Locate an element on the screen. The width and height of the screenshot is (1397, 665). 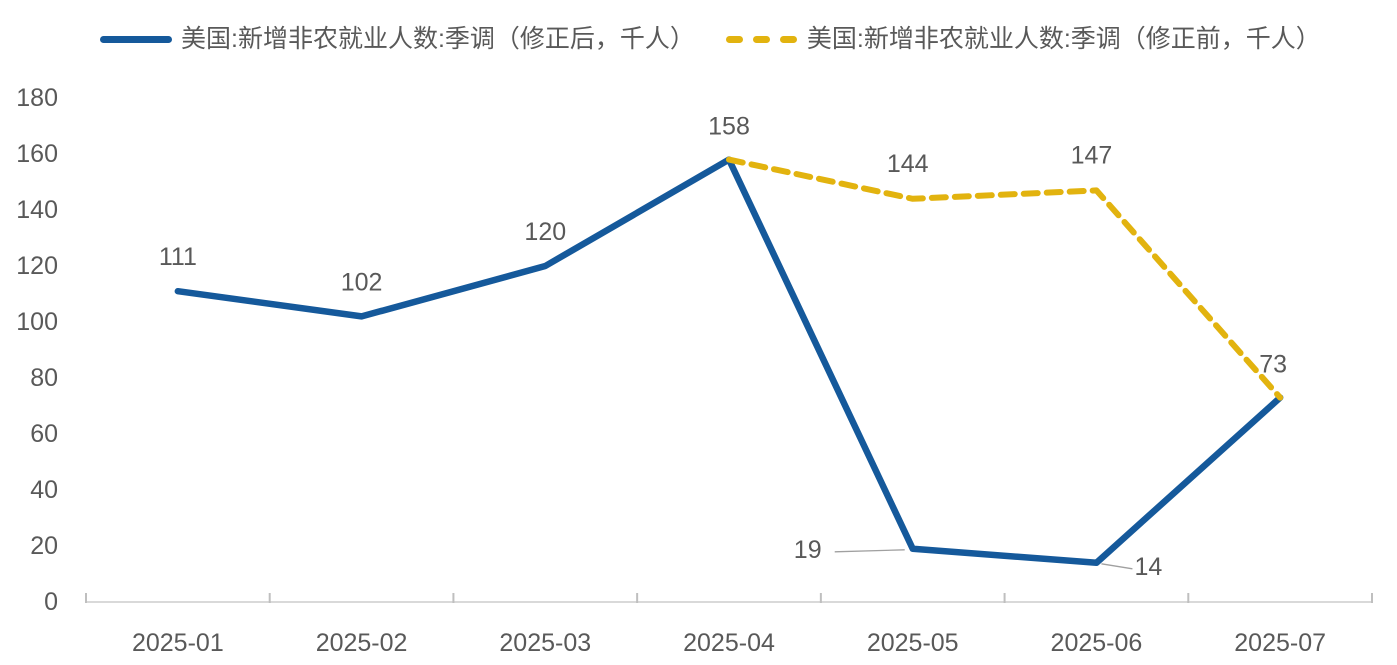
legend-label-original: 美国:新增非农就业人数:季调（修正前，千人） is located at coordinates (1063, 39).